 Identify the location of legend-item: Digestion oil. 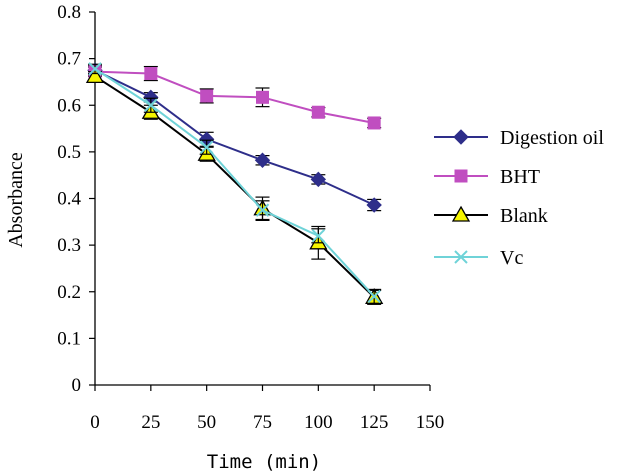
(519, 138).